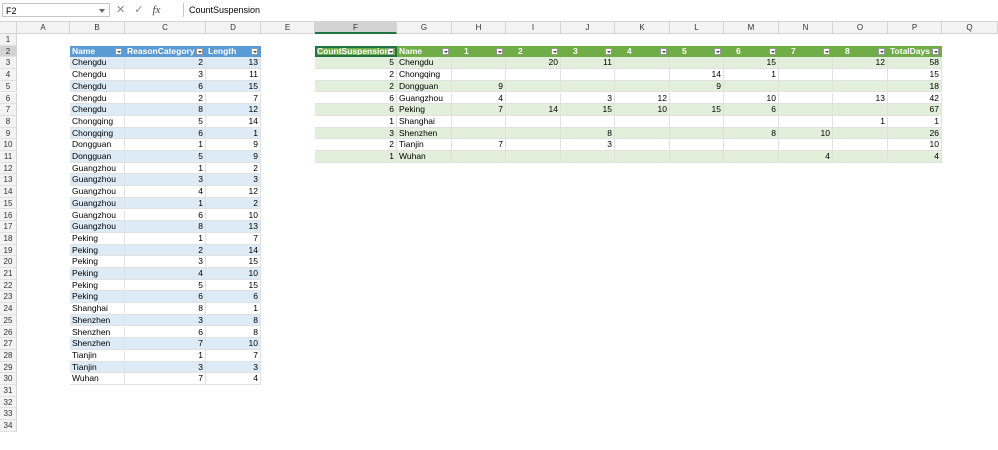  Describe the element at coordinates (356, 133) in the screenshot. I see `pivot-cell: 3` at that location.